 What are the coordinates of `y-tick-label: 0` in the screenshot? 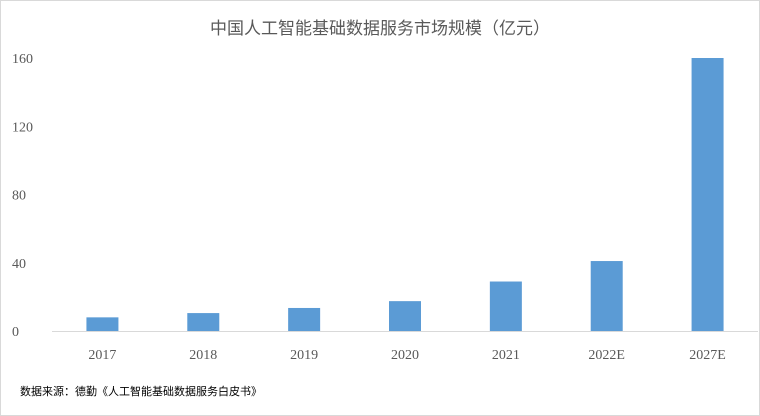 It's located at (15, 332).